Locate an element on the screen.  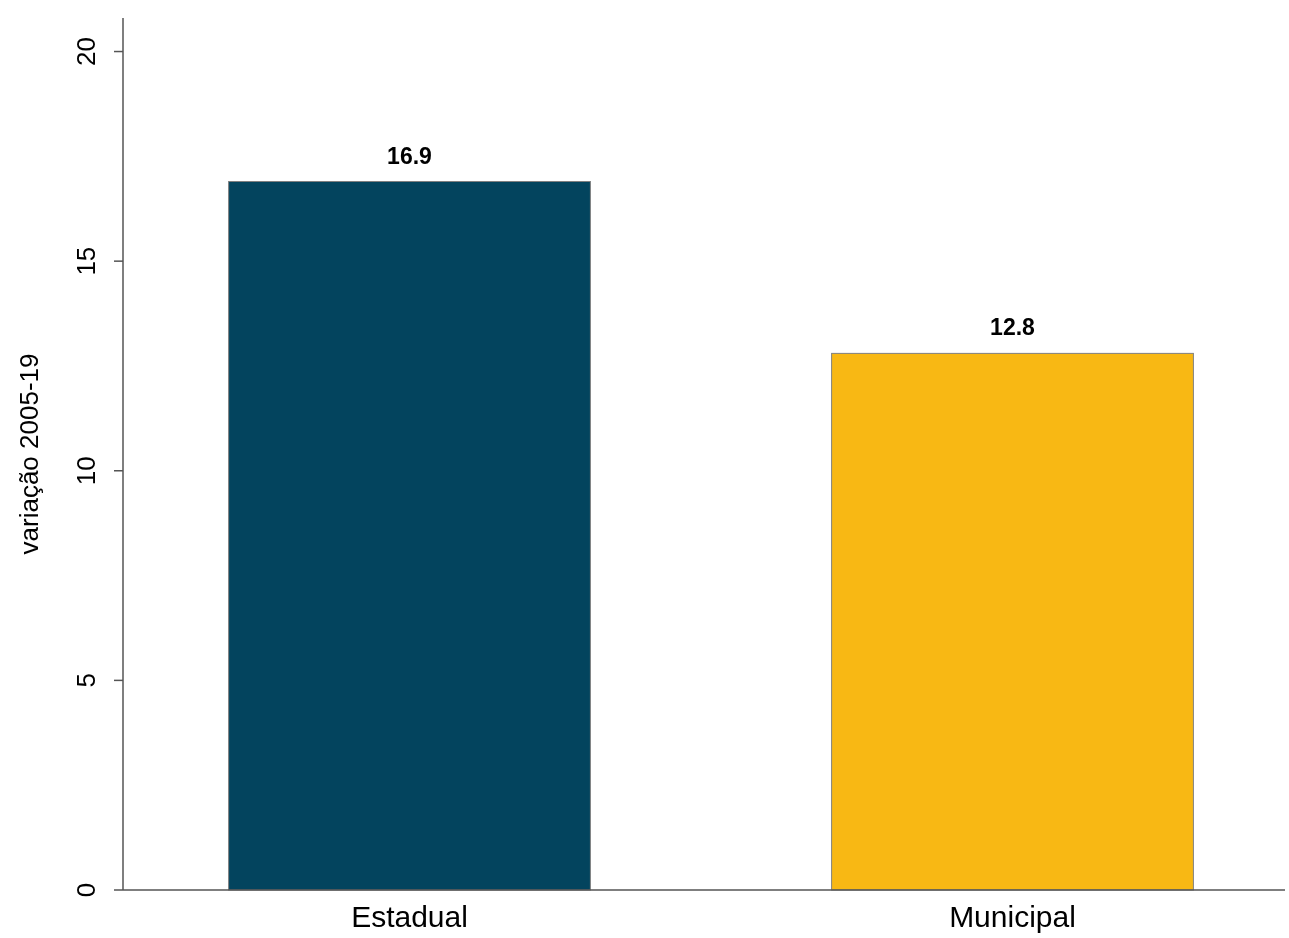
y-tick-label: 10 is located at coordinates (86, 471).